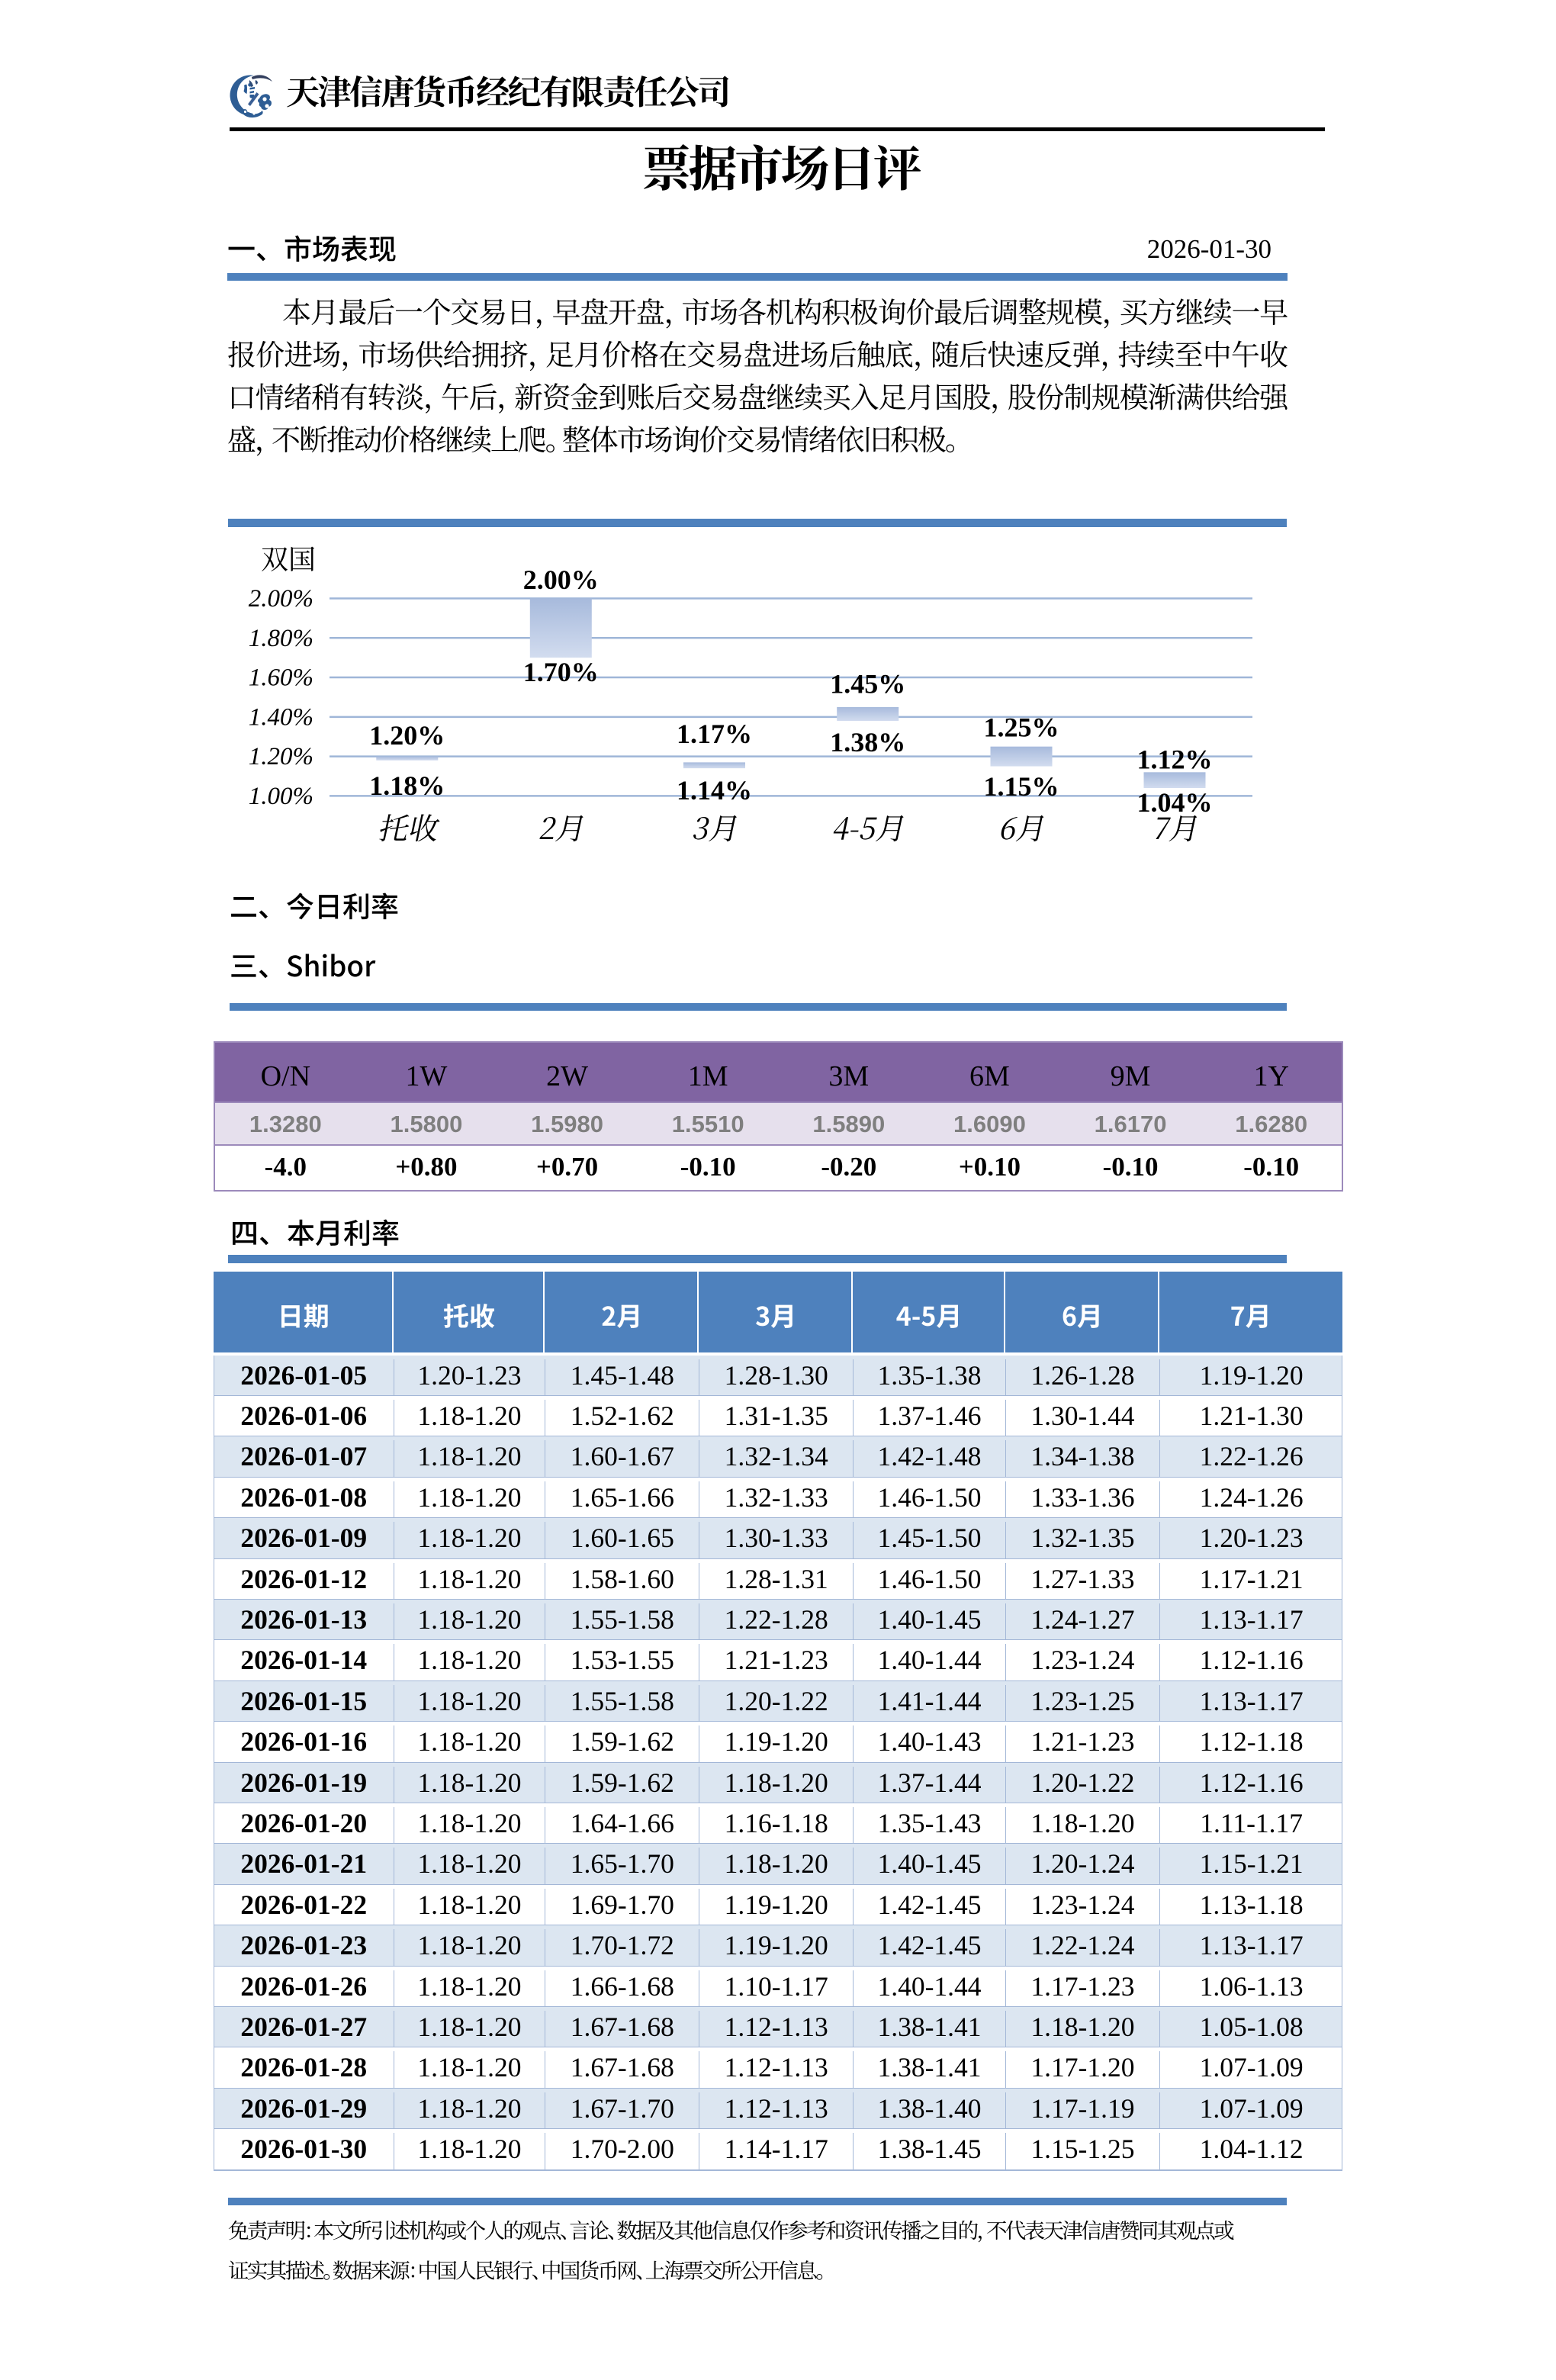  What do you see at coordinates (1209, 249) in the screenshot?
I see `svg-text: 2026-01-30` at bounding box center [1209, 249].